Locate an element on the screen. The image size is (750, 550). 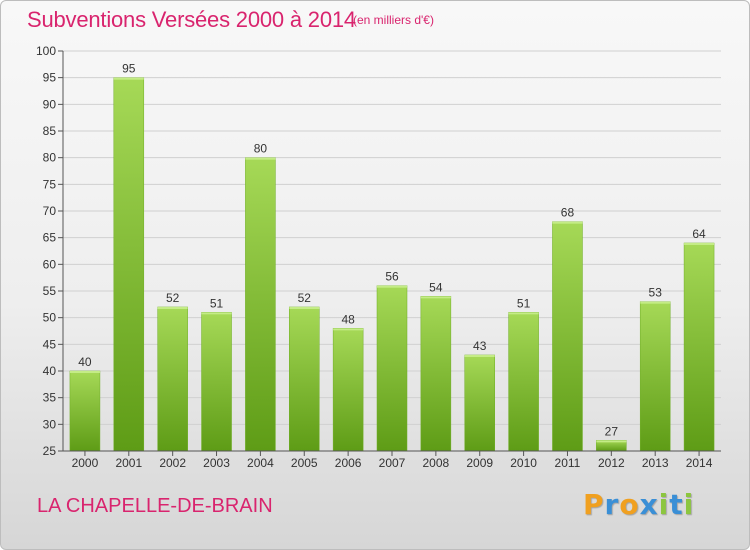
bar-2014 is located at coordinates (699, 347).